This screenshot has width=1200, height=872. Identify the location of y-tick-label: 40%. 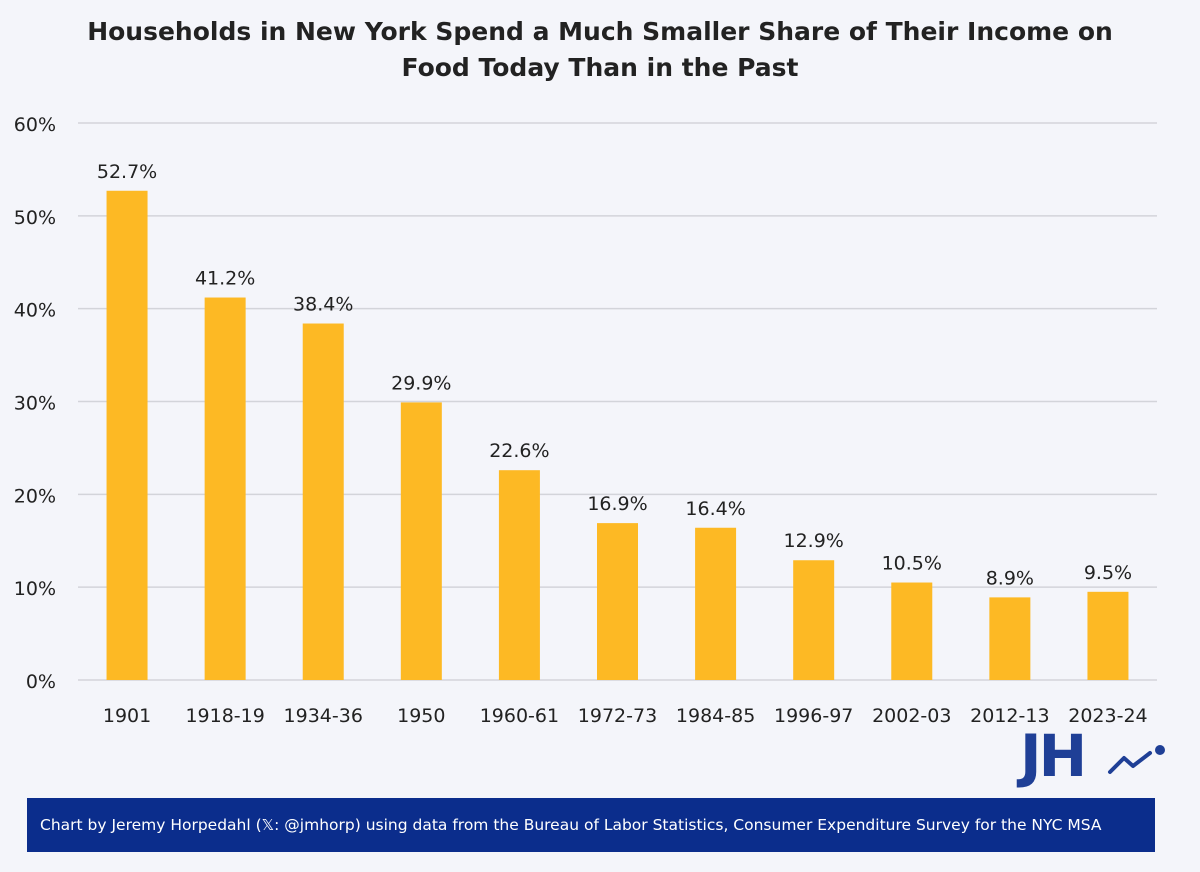
(35, 311).